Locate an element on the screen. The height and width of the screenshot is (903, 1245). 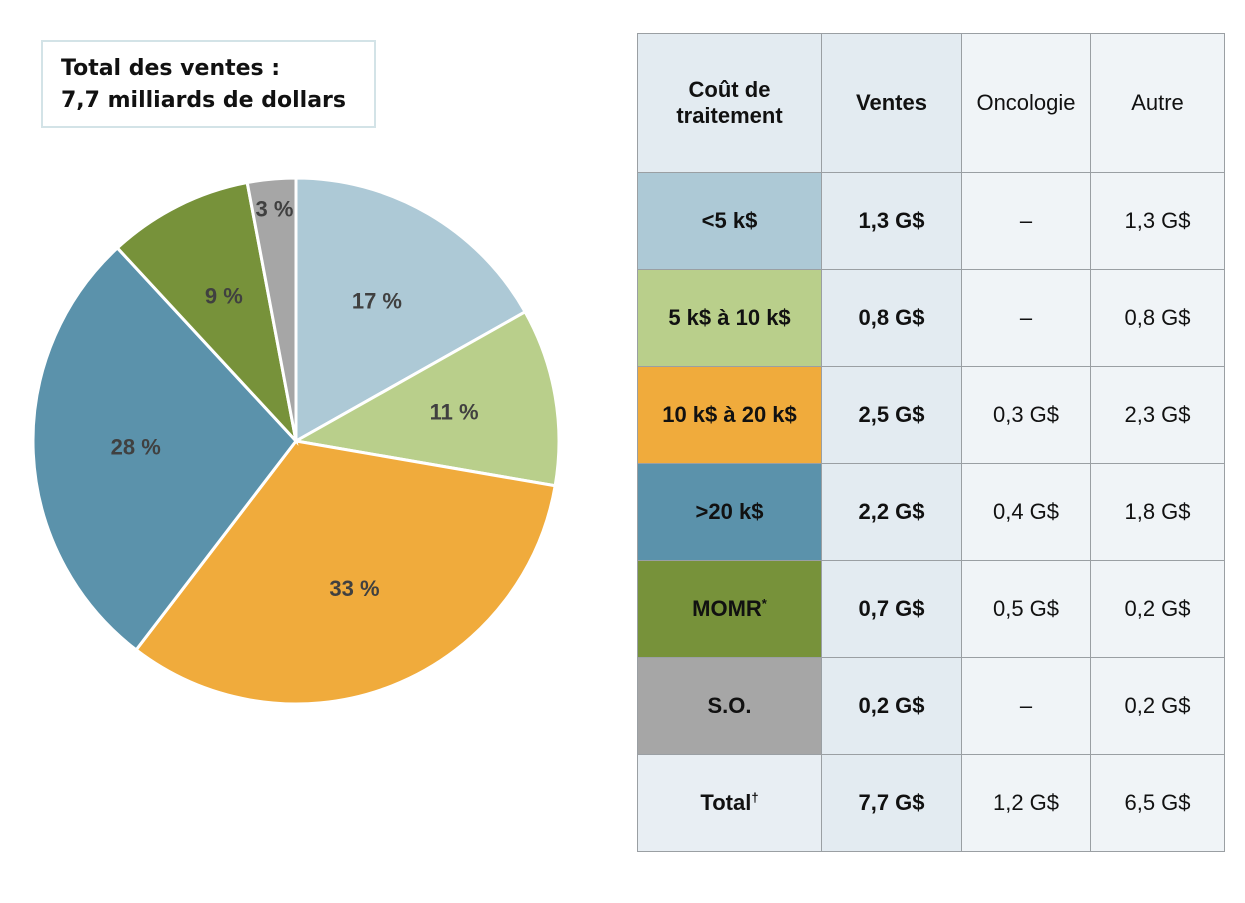
row-label: <5 k$ is located at coordinates (729, 220).